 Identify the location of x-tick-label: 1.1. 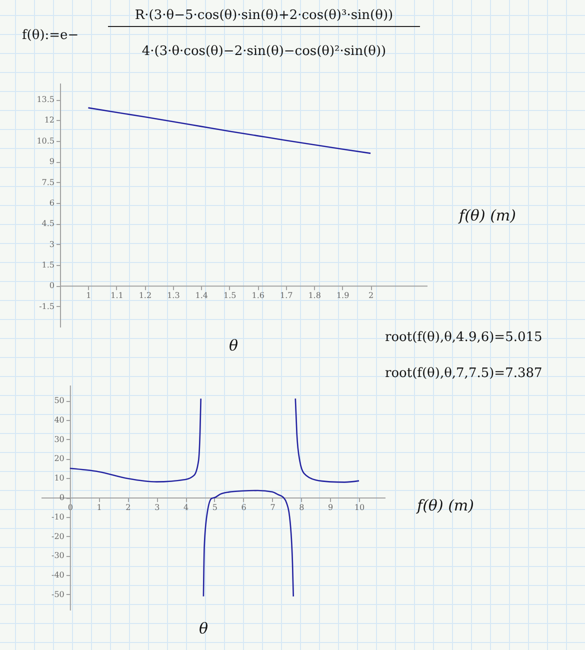
(117, 295).